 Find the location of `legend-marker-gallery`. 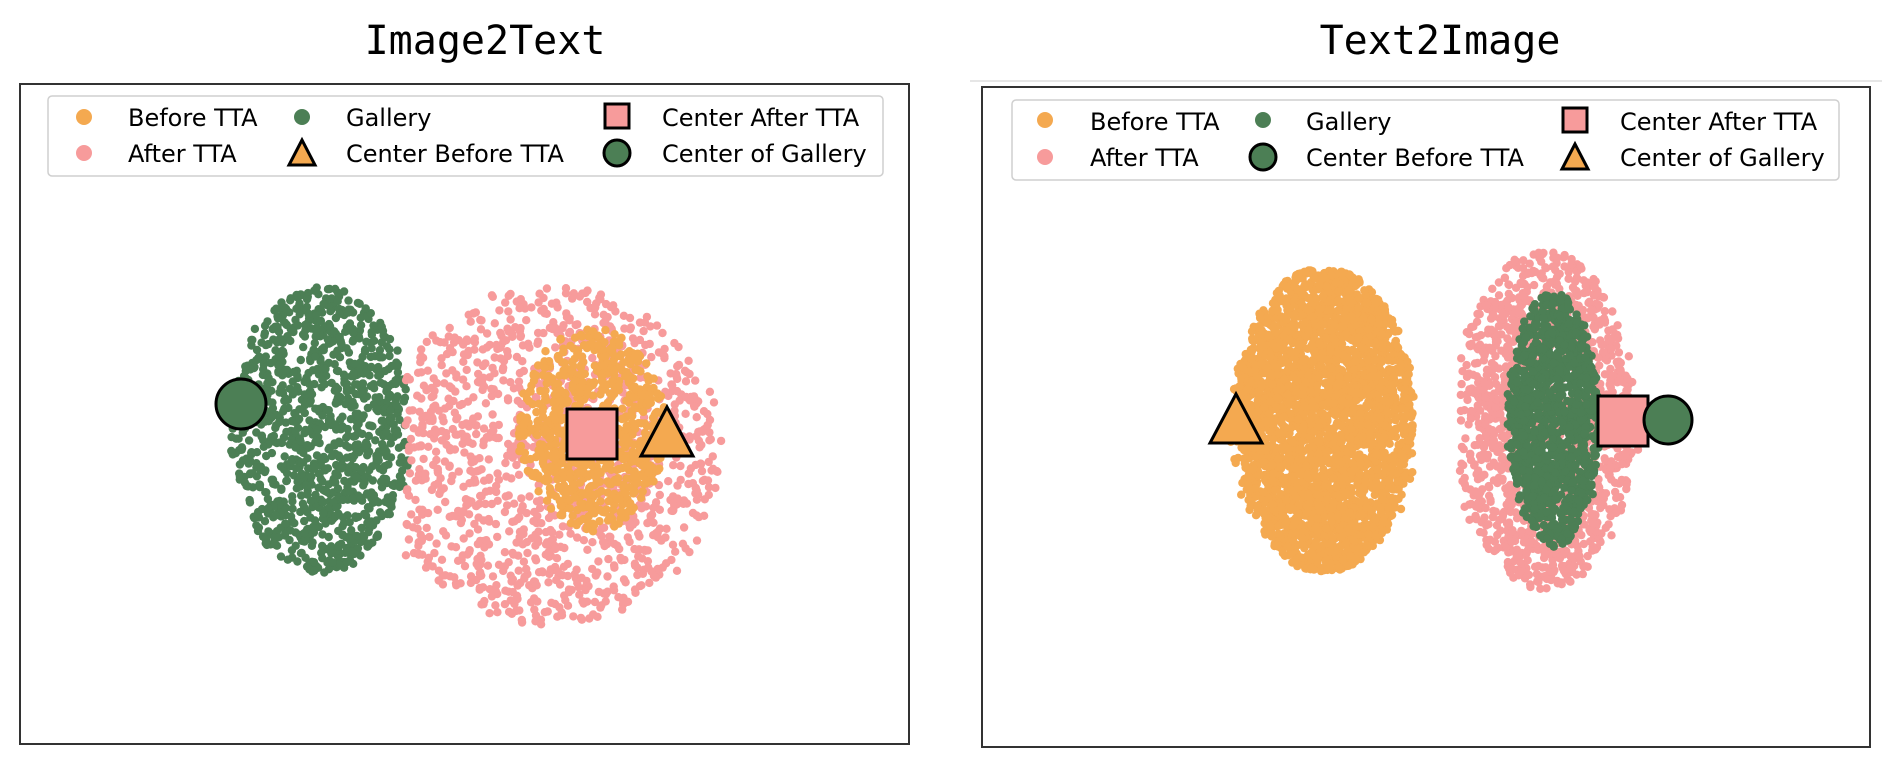

legend-marker-gallery is located at coordinates (302, 117).